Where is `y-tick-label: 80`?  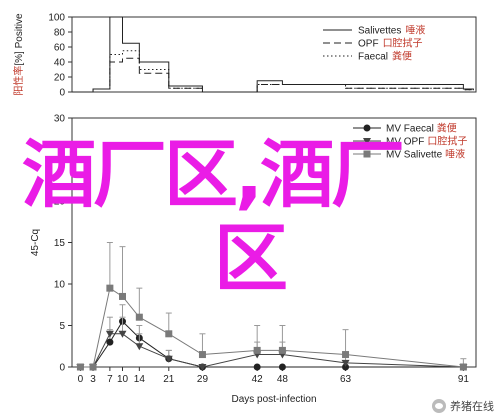
y-tick-label: 80 is located at coordinates (60, 33).